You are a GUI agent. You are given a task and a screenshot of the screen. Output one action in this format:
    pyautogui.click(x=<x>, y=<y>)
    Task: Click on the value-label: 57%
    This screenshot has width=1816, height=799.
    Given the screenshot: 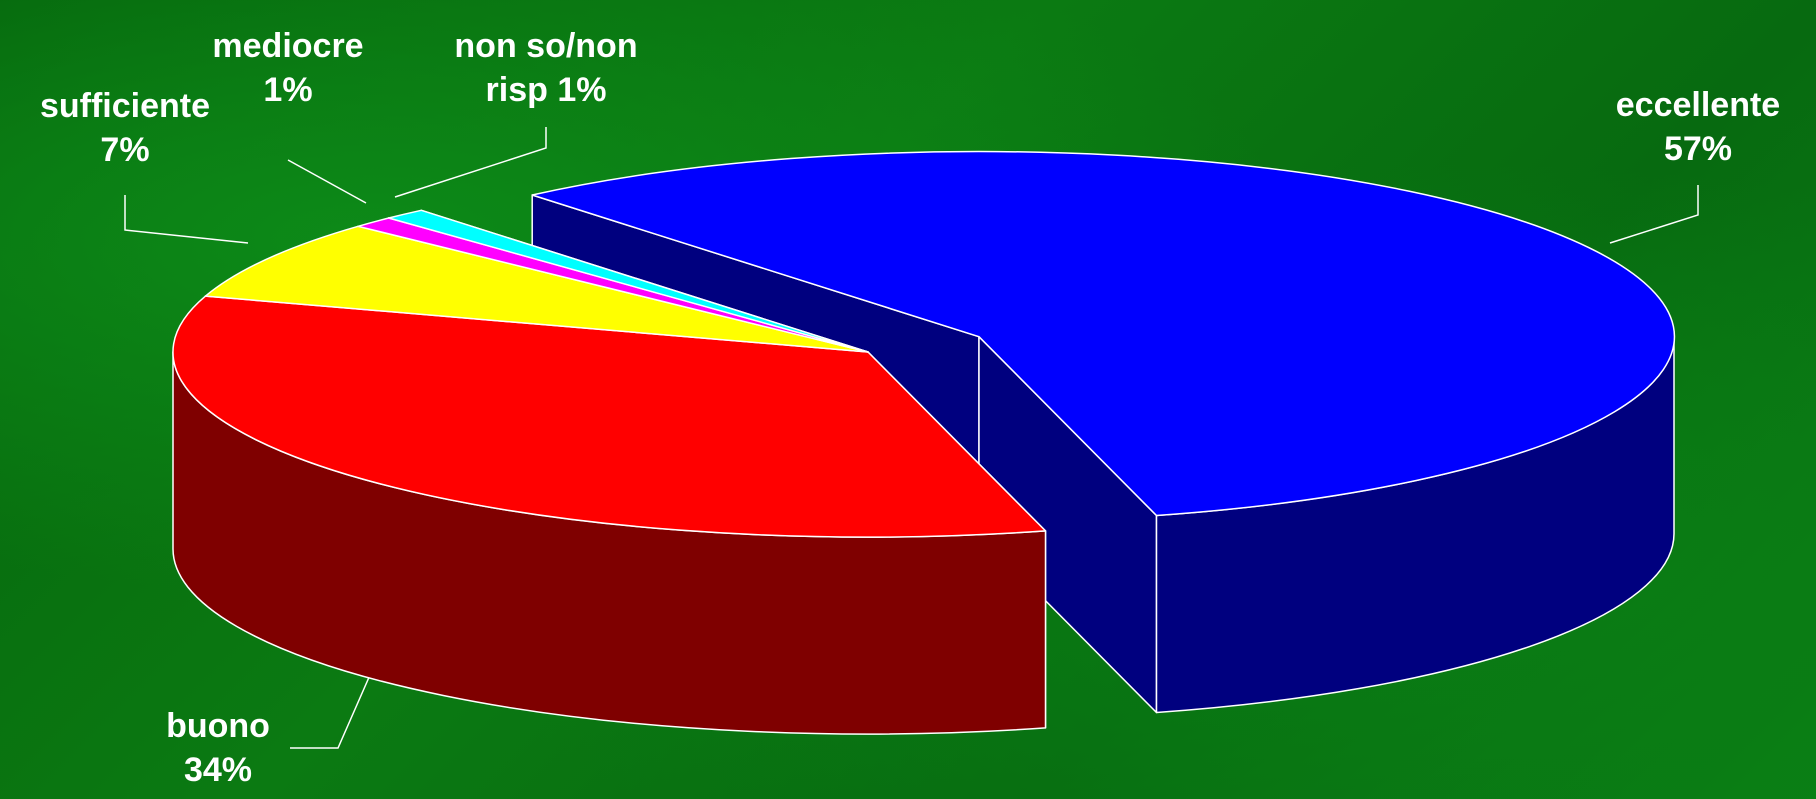 What is the action you would take?
    pyautogui.click(x=1698, y=149)
    